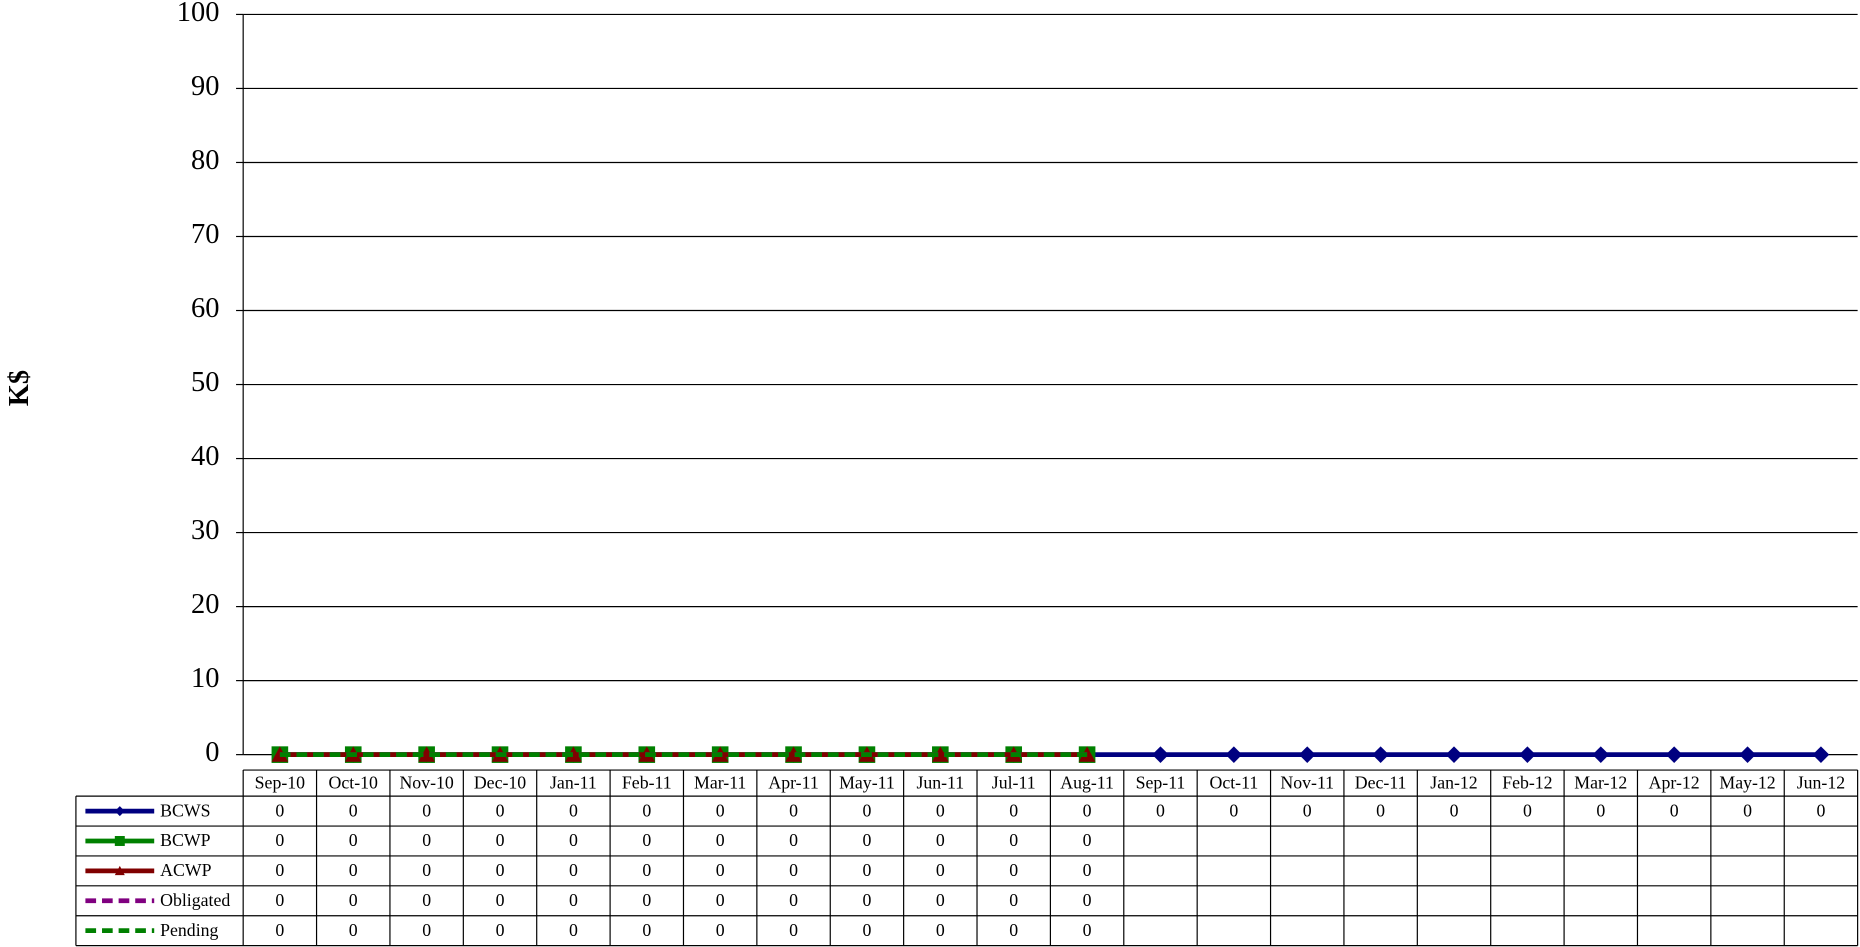 This screenshot has height=947, width=1860. I want to click on x-tick-label: Oct-10, so click(353, 782).